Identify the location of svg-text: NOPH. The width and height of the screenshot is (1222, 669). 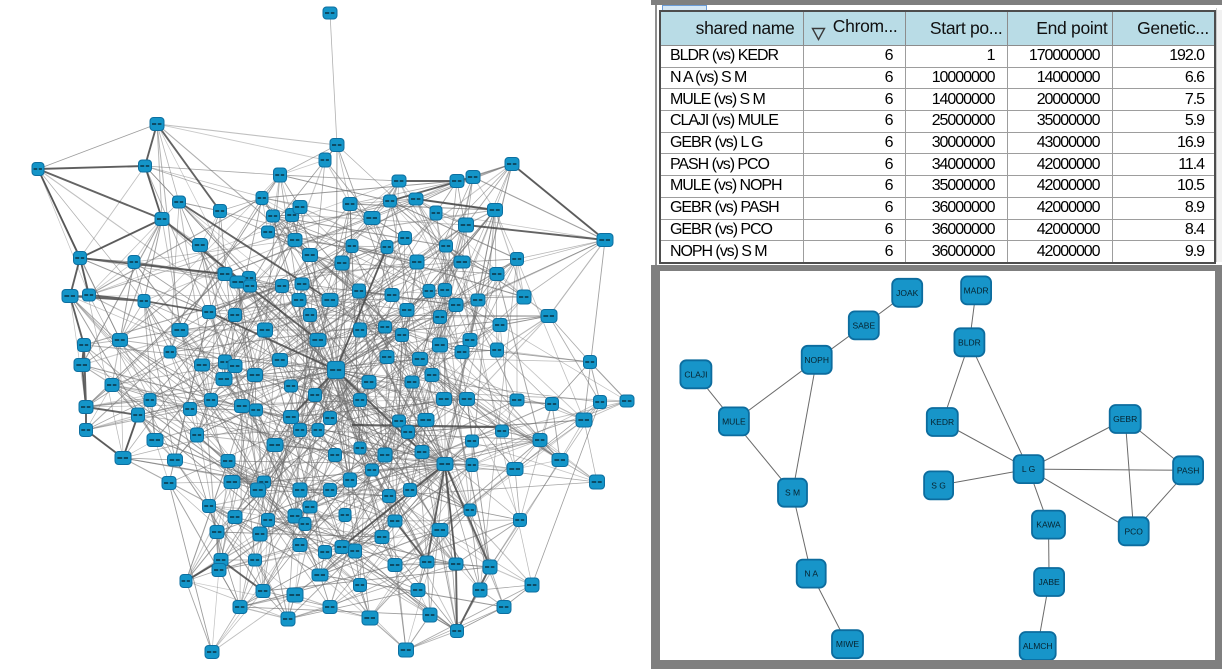
(816, 360).